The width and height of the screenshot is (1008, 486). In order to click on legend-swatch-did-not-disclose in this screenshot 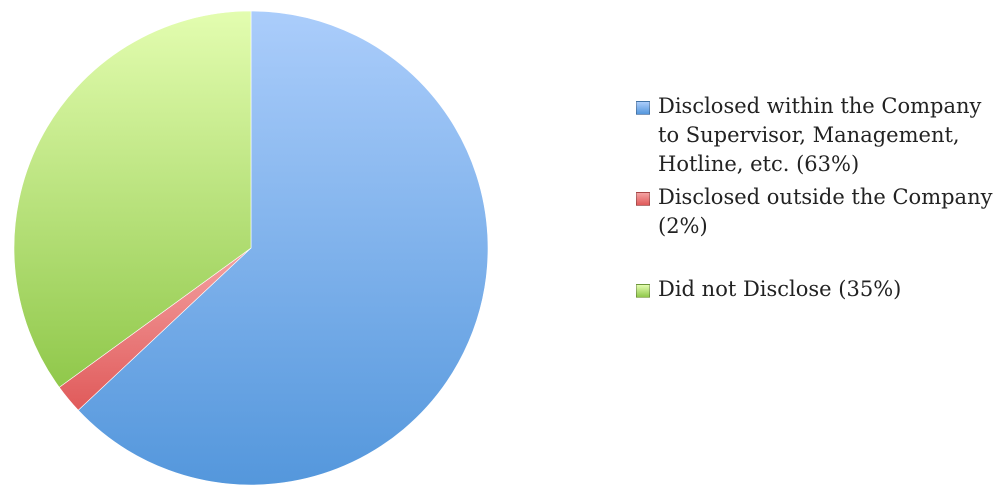, I will do `click(643, 291)`.